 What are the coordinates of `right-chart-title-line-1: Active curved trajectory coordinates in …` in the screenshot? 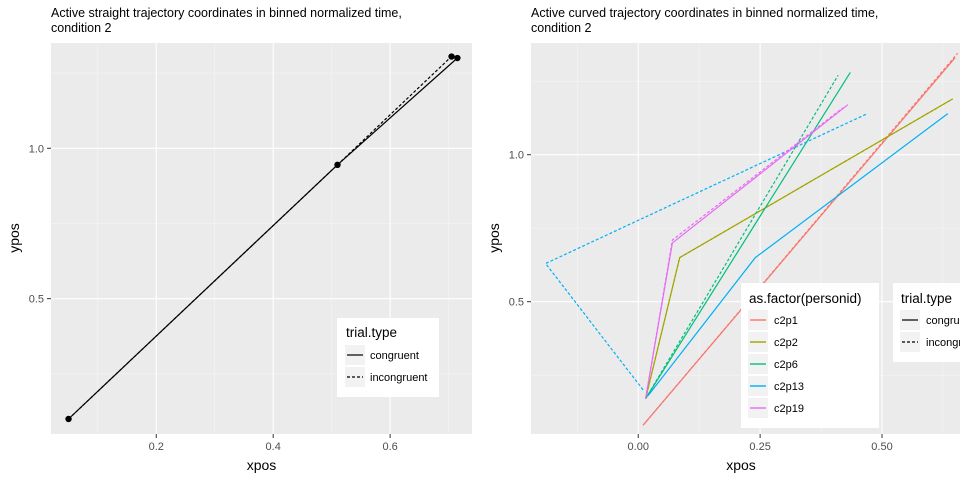 It's located at (704, 13).